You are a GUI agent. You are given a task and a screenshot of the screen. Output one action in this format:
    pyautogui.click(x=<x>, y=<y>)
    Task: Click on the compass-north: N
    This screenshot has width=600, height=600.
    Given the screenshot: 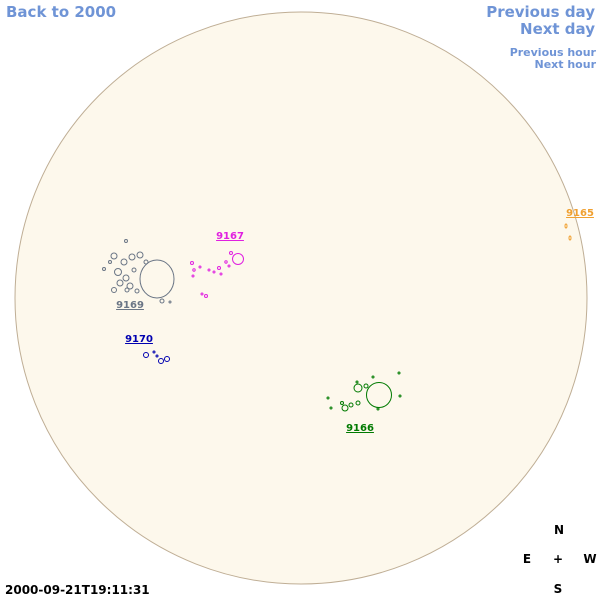 What is the action you would take?
    pyautogui.click(x=559, y=530)
    